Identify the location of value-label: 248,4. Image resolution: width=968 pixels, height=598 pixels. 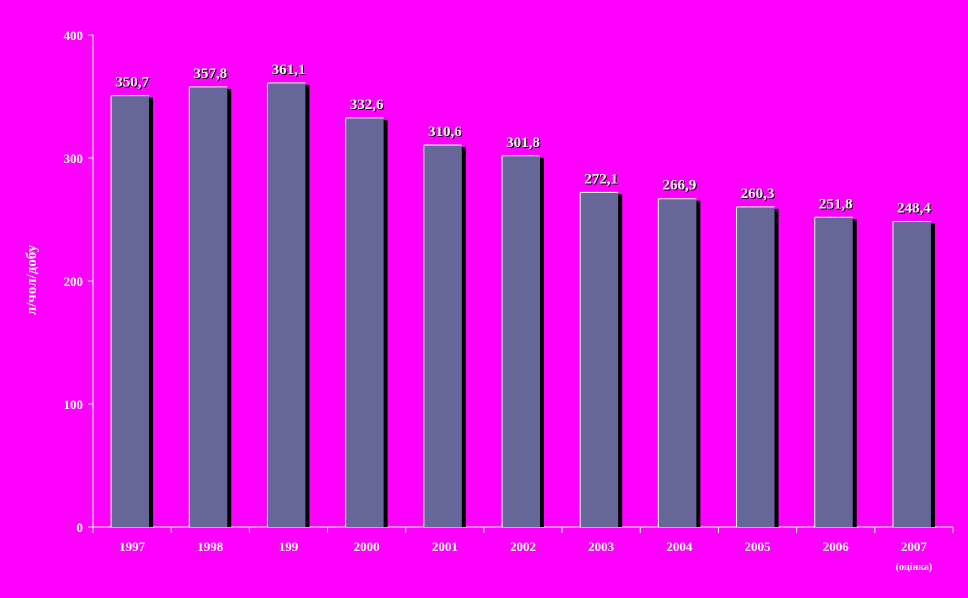
(914, 208).